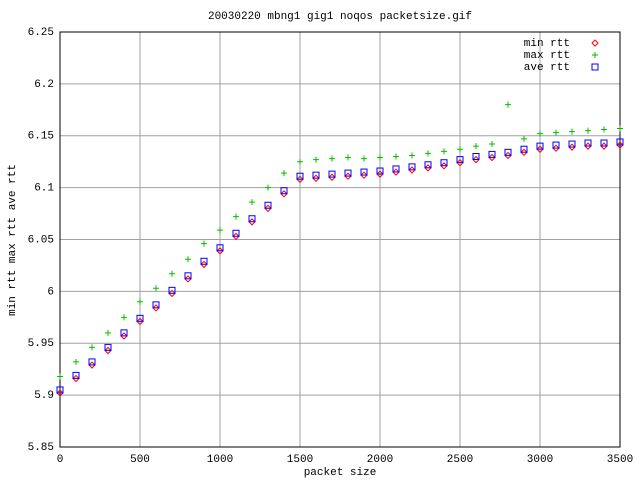 The image size is (640, 480). What do you see at coordinates (60, 460) in the screenshot?
I see `x-tick-label: 0` at bounding box center [60, 460].